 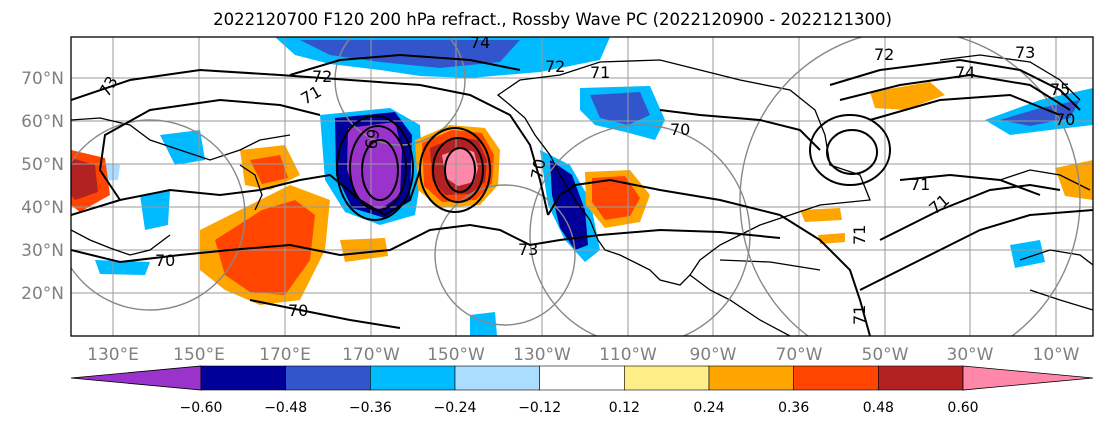 What do you see at coordinates (624, 408) in the screenshot?
I see `colorbar-tick-label: 0.12` at bounding box center [624, 408].